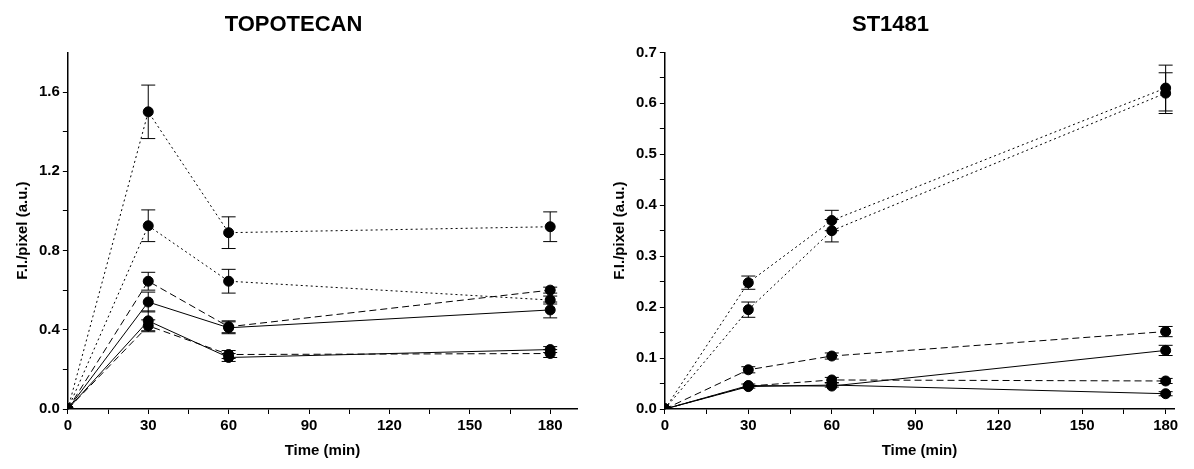 This screenshot has width=1194, height=469. What do you see at coordinates (890, 24) in the screenshot?
I see `chart-title: ST1481` at bounding box center [890, 24].